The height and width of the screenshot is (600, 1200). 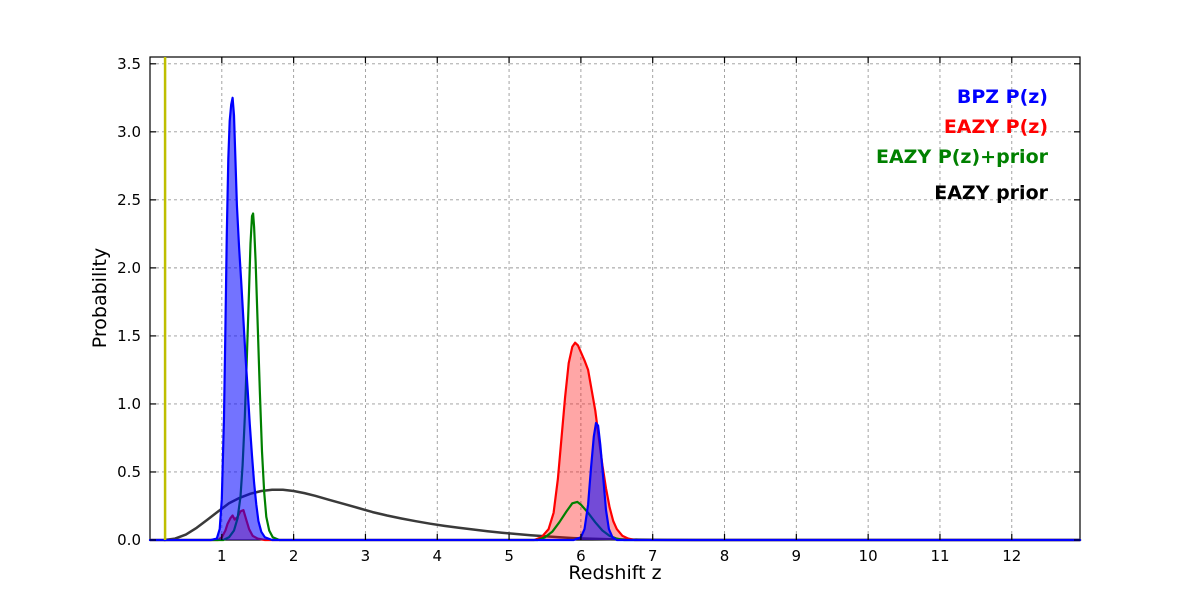 I want to click on y-tick-label: 2.0, so click(x=129, y=268).